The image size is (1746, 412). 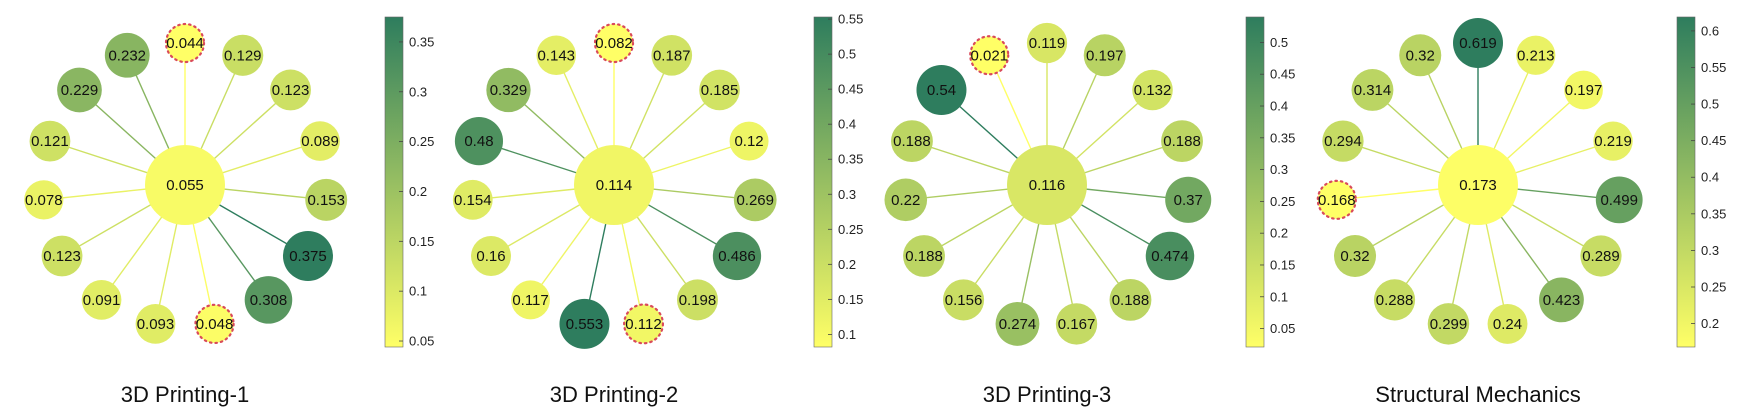 I want to click on node-value-label: 0.16, so click(x=490, y=256).